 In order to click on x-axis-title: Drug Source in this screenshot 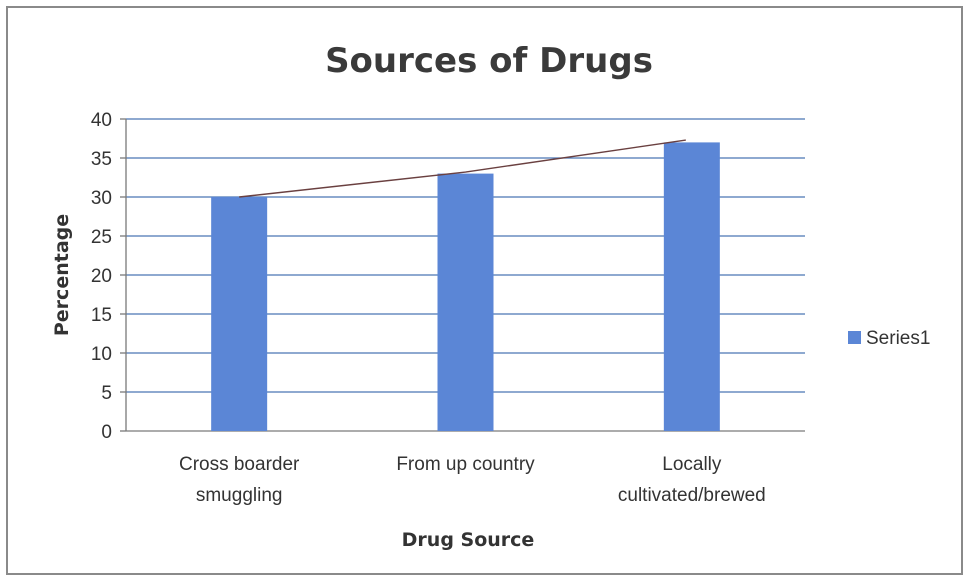, I will do `click(468, 540)`.